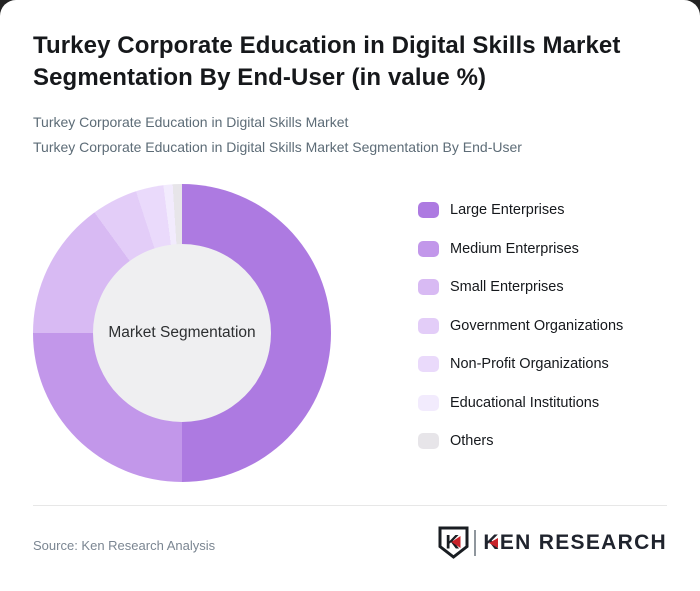 Image resolution: width=700 pixels, height=591 pixels. I want to click on logo-wordmark-text: KEN RESEARCH, so click(575, 542).